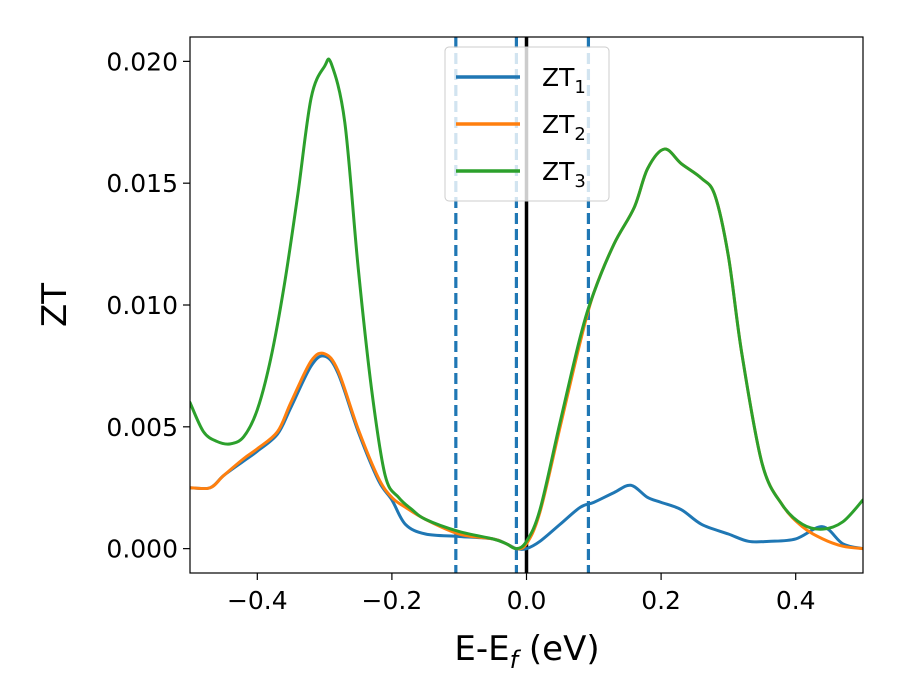  Describe the element at coordinates (142, 183) in the screenshot. I see `y-tick-label: 0.015` at that location.